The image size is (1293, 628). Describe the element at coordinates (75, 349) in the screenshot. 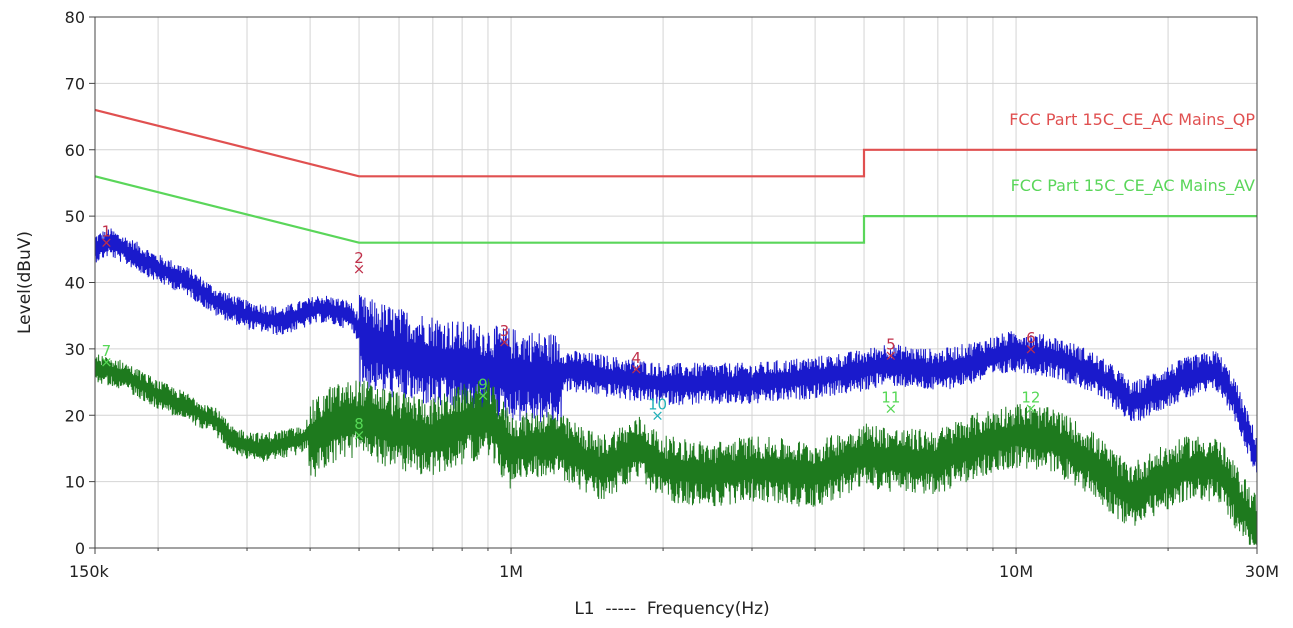

I see `y-tick-label: 30` at that location.